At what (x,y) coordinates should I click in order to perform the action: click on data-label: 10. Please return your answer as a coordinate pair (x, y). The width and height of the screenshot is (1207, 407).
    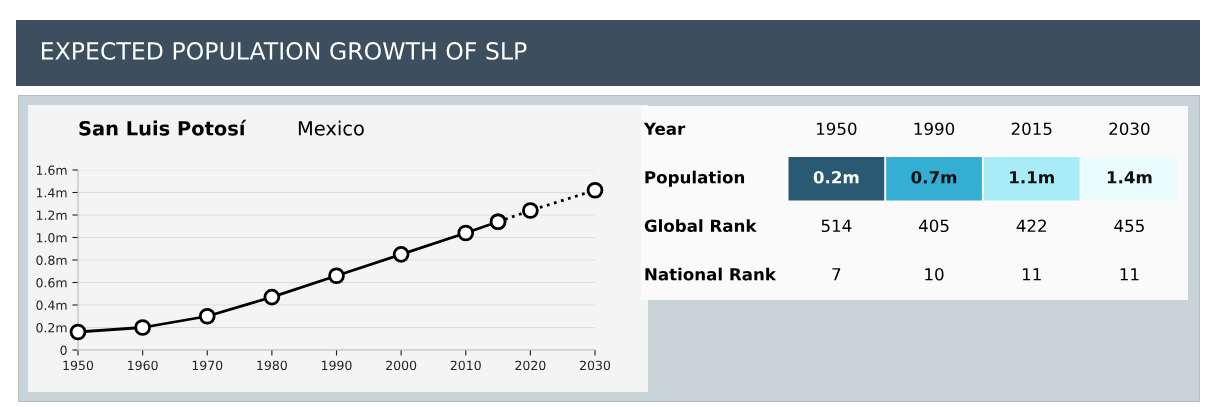
    Looking at the image, I should click on (934, 274).